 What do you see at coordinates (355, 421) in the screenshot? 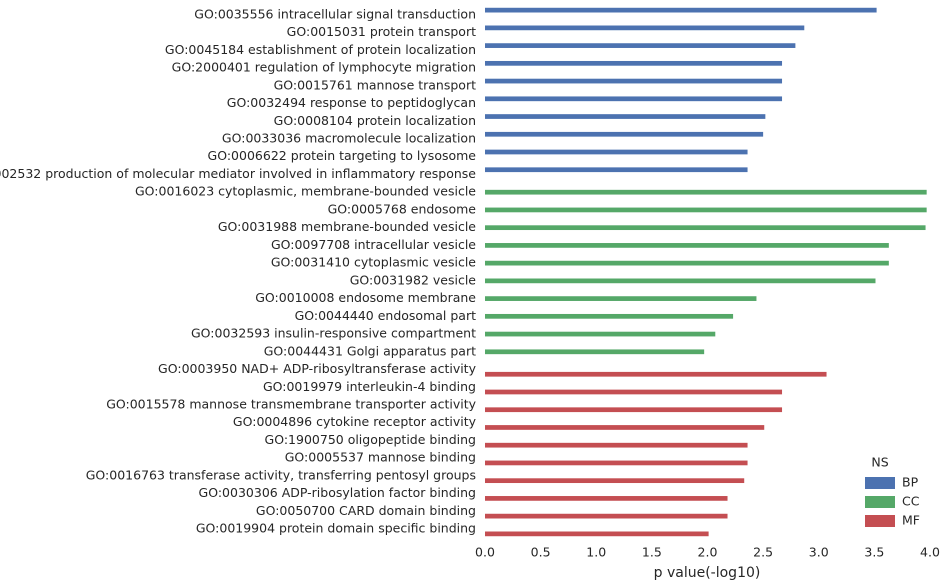
I see `y-tick-label: GO:0004896 cytokine receptor activity` at bounding box center [355, 421].